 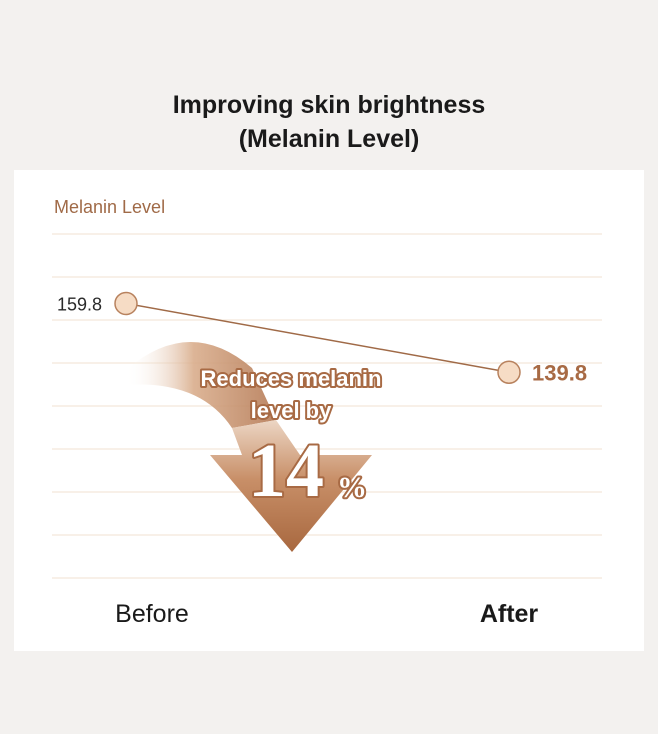 I want to click on annotation-line-2: level by, so click(x=291, y=410).